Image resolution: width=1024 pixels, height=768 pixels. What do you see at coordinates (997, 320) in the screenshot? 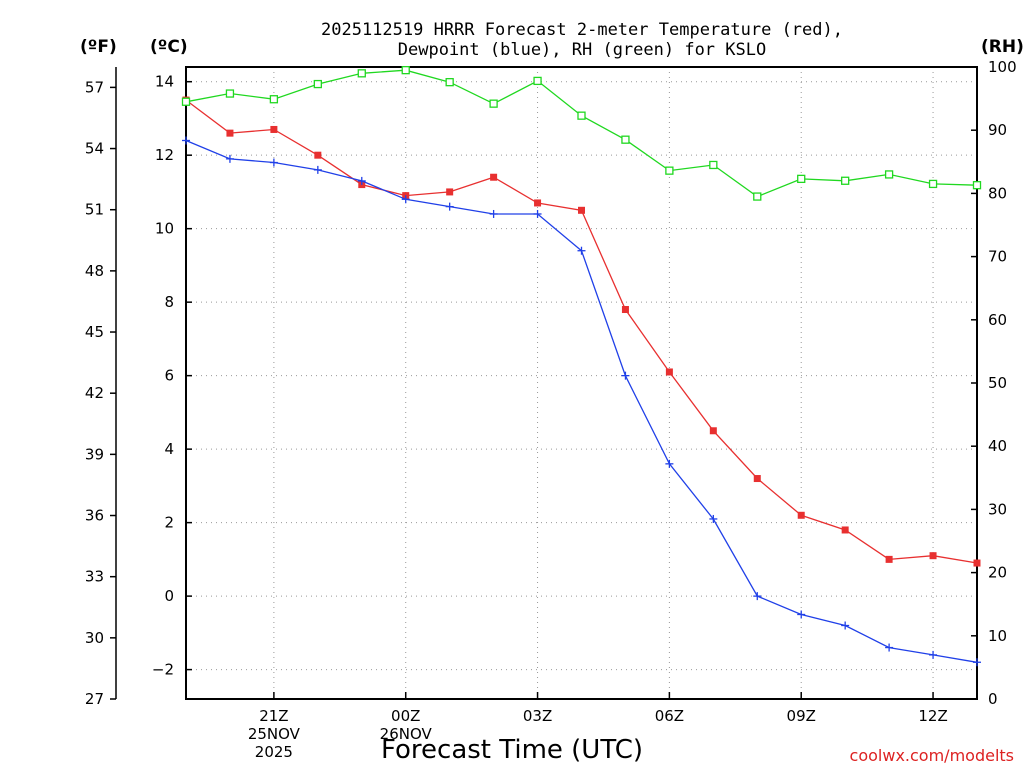
I see `rh-tick-label: 60` at bounding box center [997, 320].